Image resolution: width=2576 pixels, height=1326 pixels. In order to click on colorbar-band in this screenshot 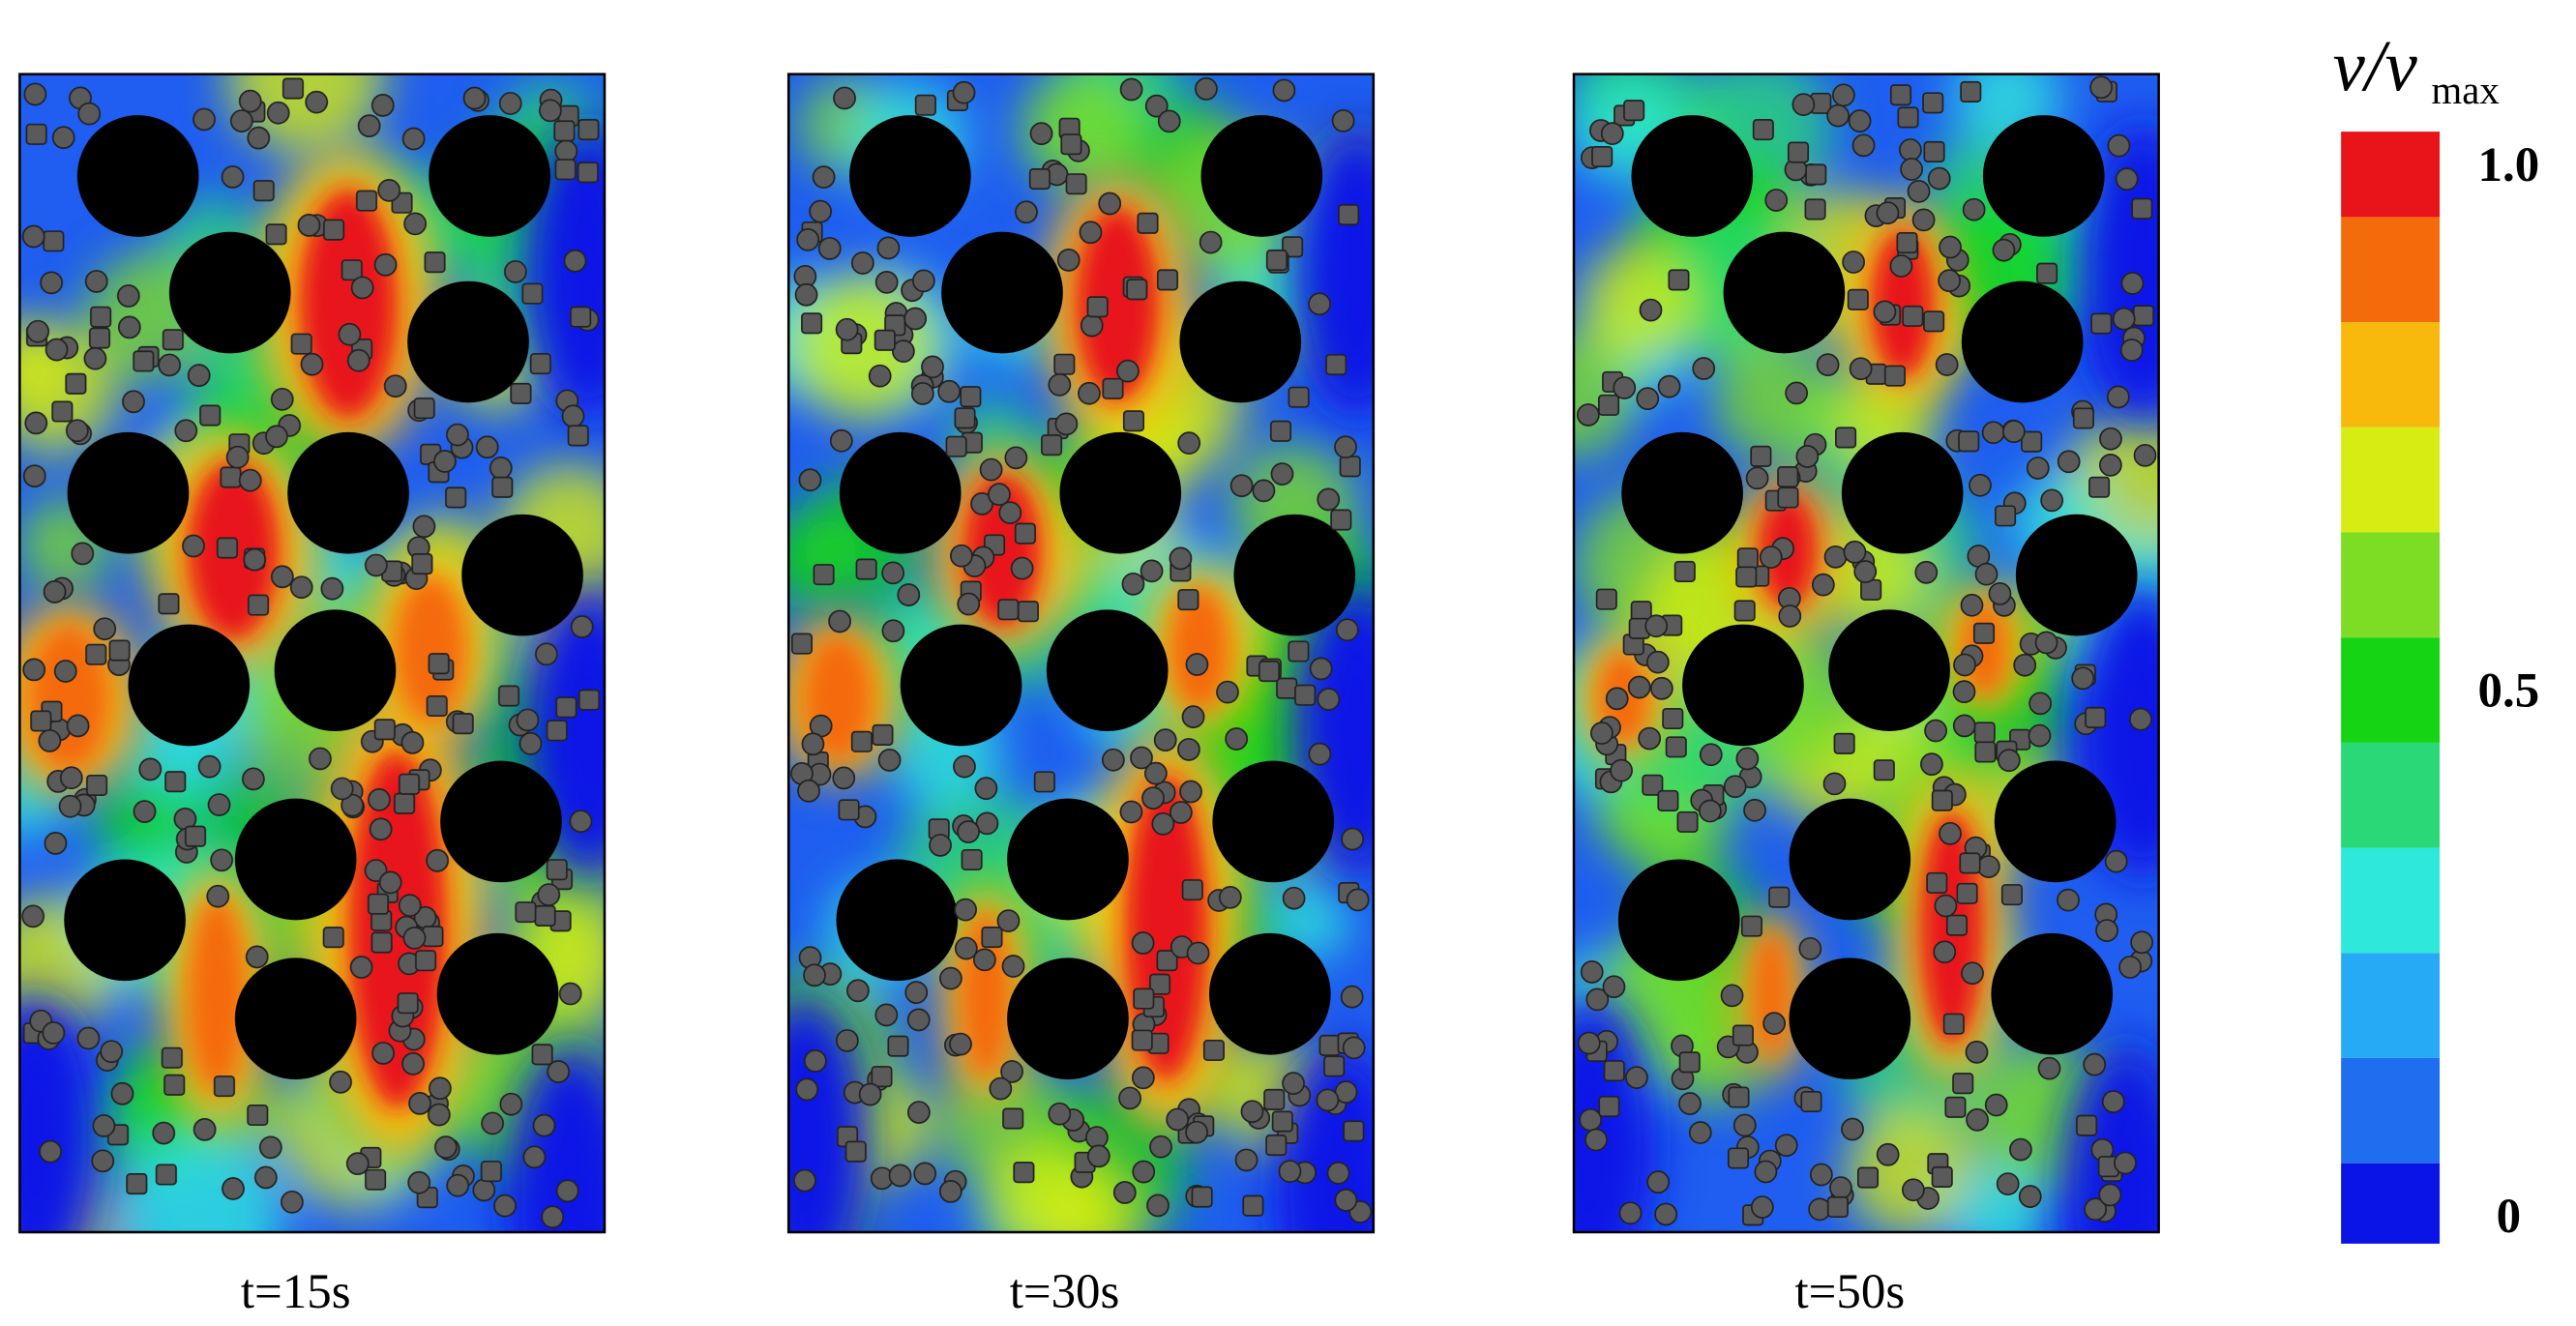, I will do `click(2391, 901)`.